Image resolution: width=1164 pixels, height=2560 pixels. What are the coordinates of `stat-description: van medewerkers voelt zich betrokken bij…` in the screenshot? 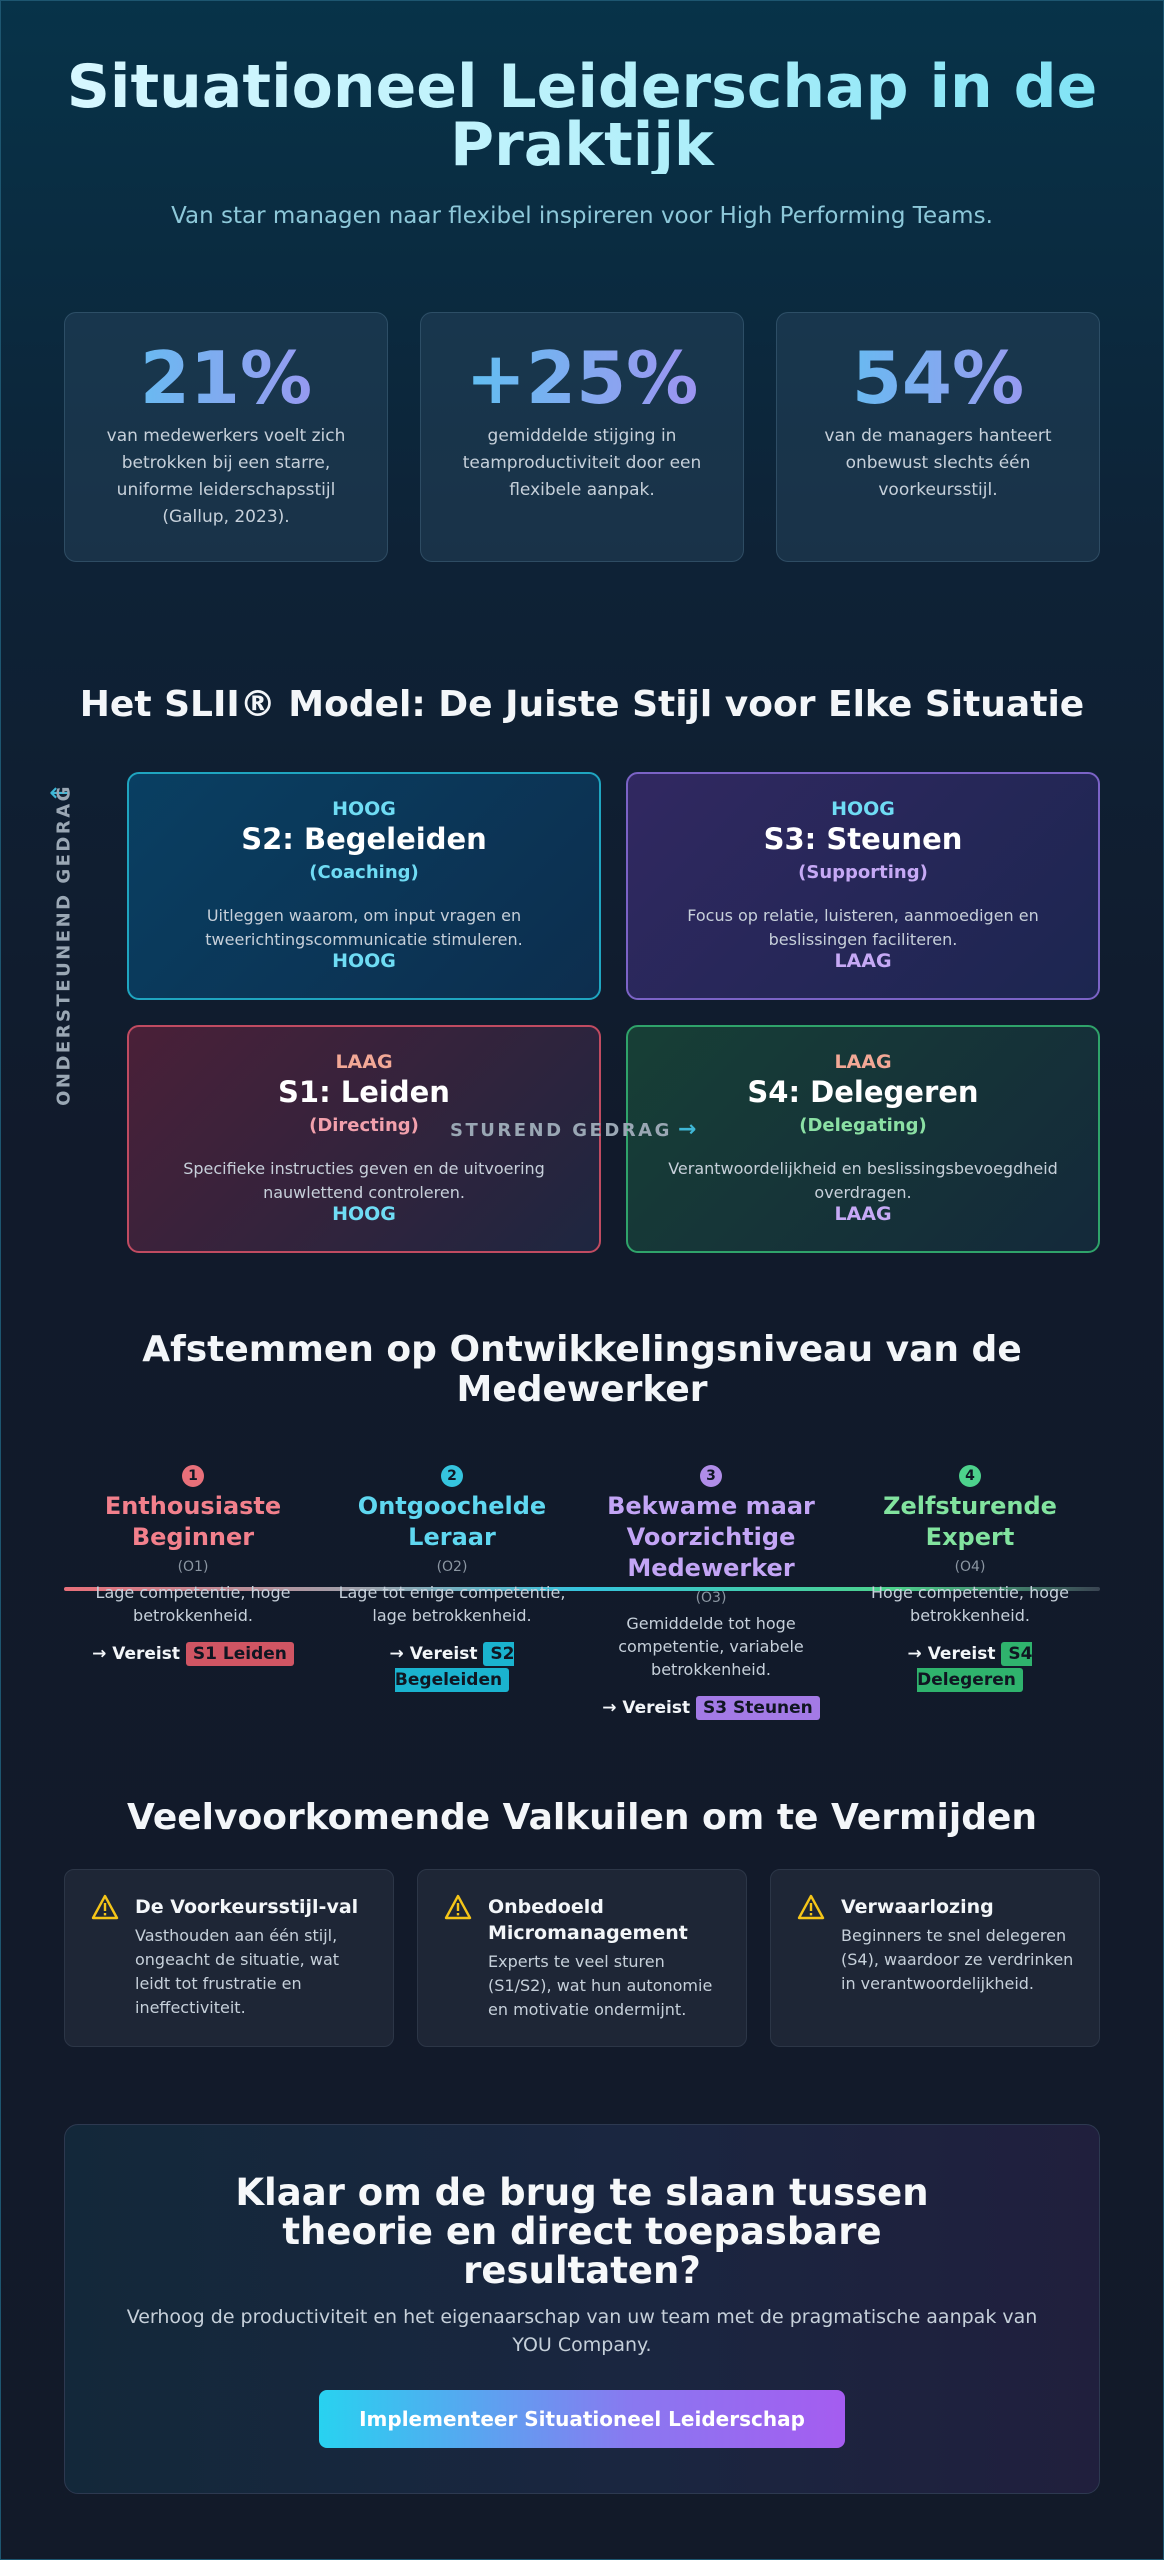 It's located at (226, 476).